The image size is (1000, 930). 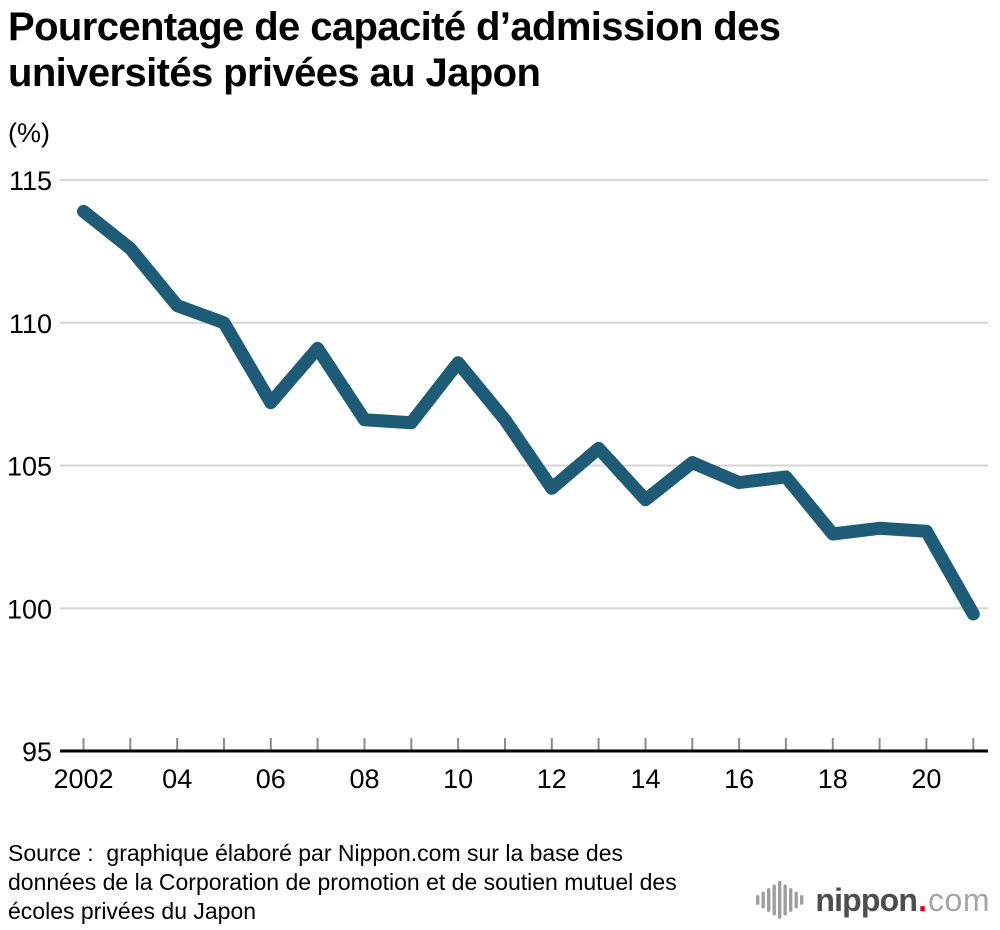 I want to click on x-tick-label: 08, so click(x=364, y=779).